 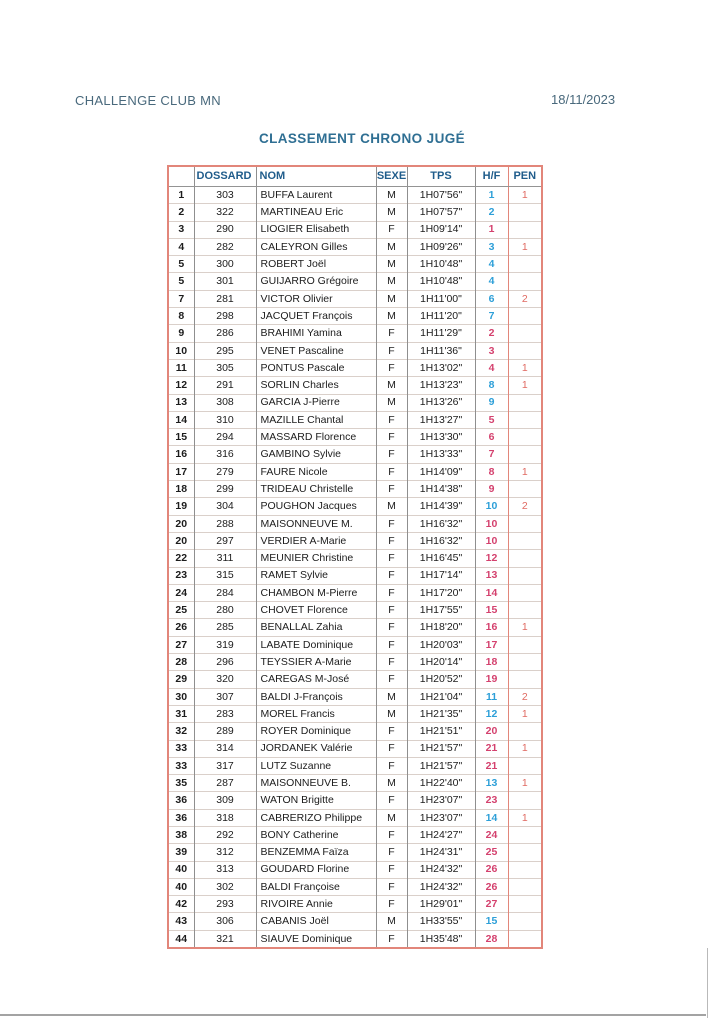 What do you see at coordinates (181, 592) in the screenshot?
I see `cell-rank: 24` at bounding box center [181, 592].